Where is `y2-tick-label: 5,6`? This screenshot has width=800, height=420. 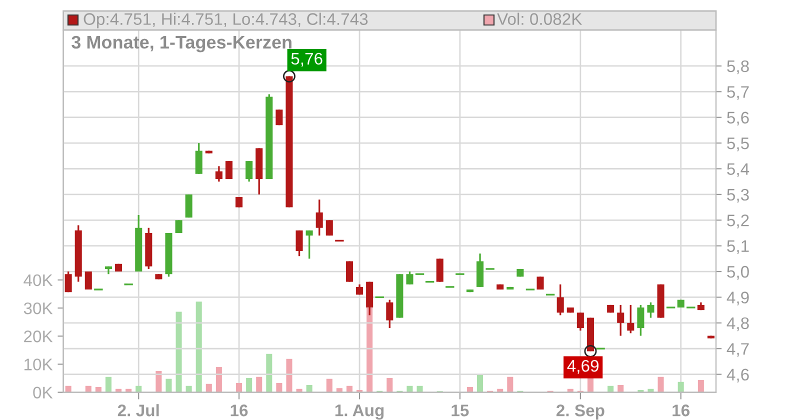
y2-tick-label: 5,6 is located at coordinates (738, 119).